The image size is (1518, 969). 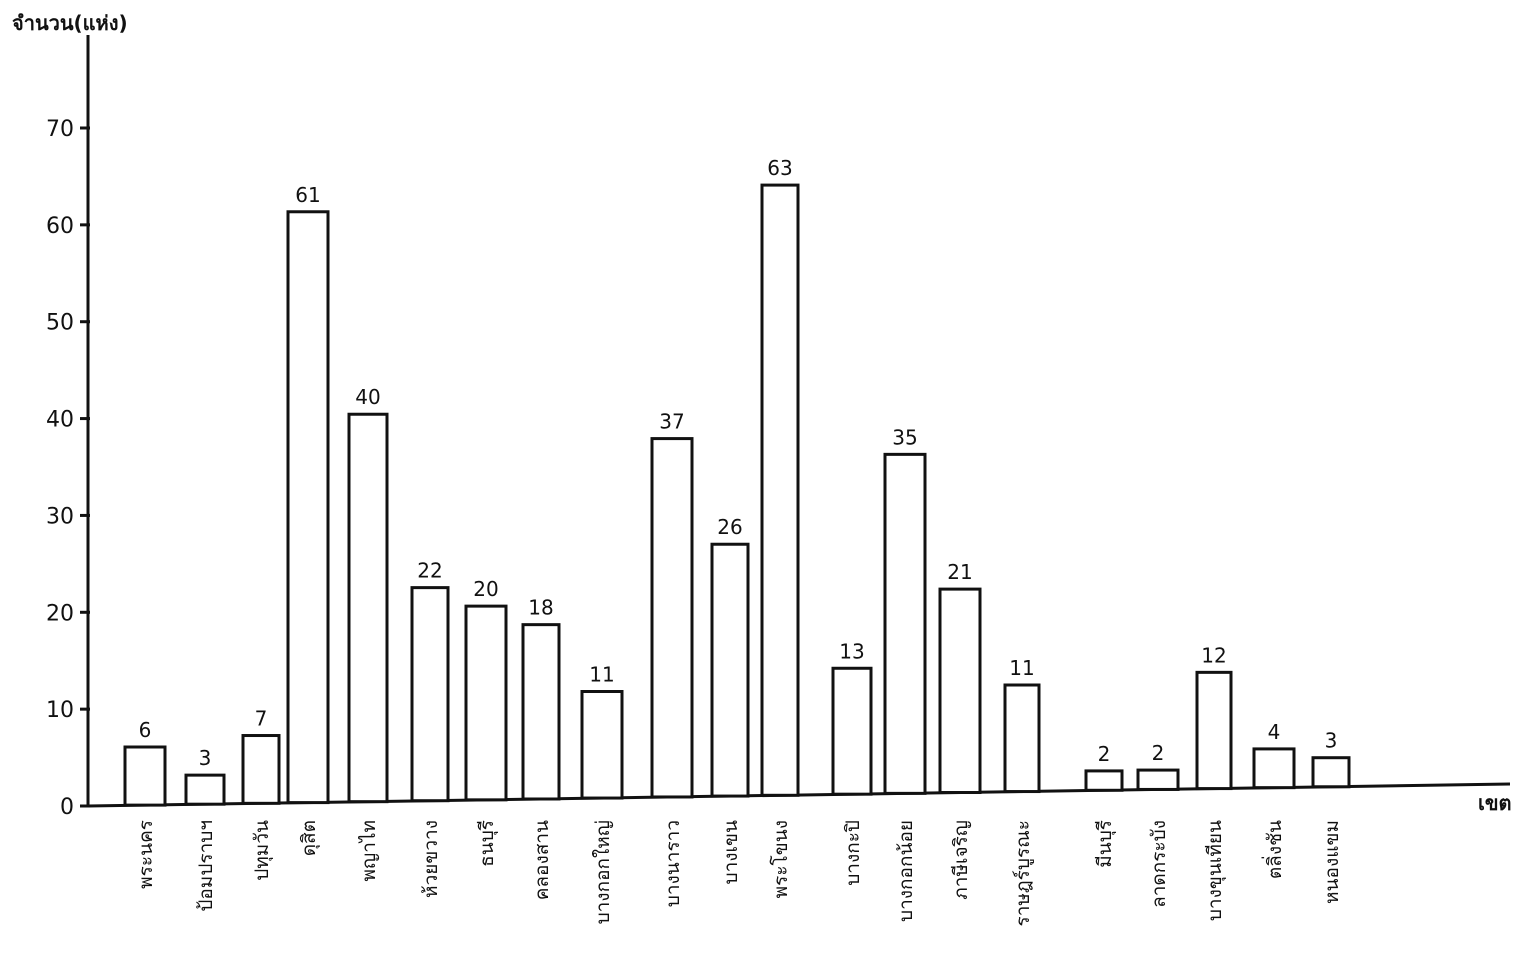 I want to click on bar-value-label: 12, so click(x=1213, y=655).